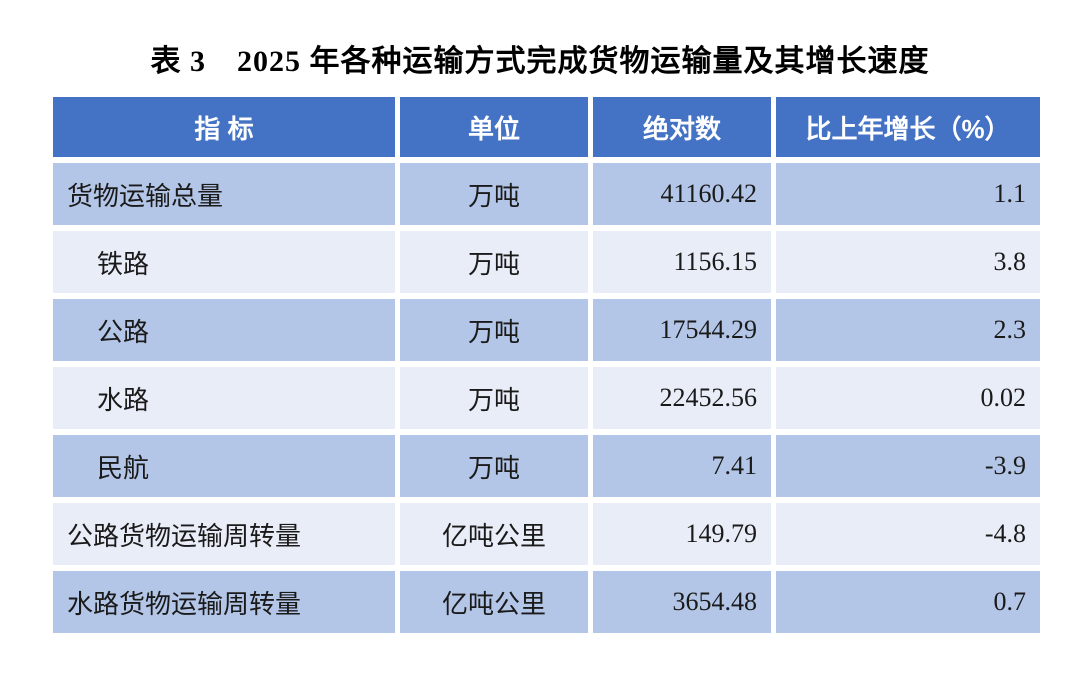  Describe the element at coordinates (224, 602) in the screenshot. I see `cell-indicator: 水路货物运输周转量` at that location.